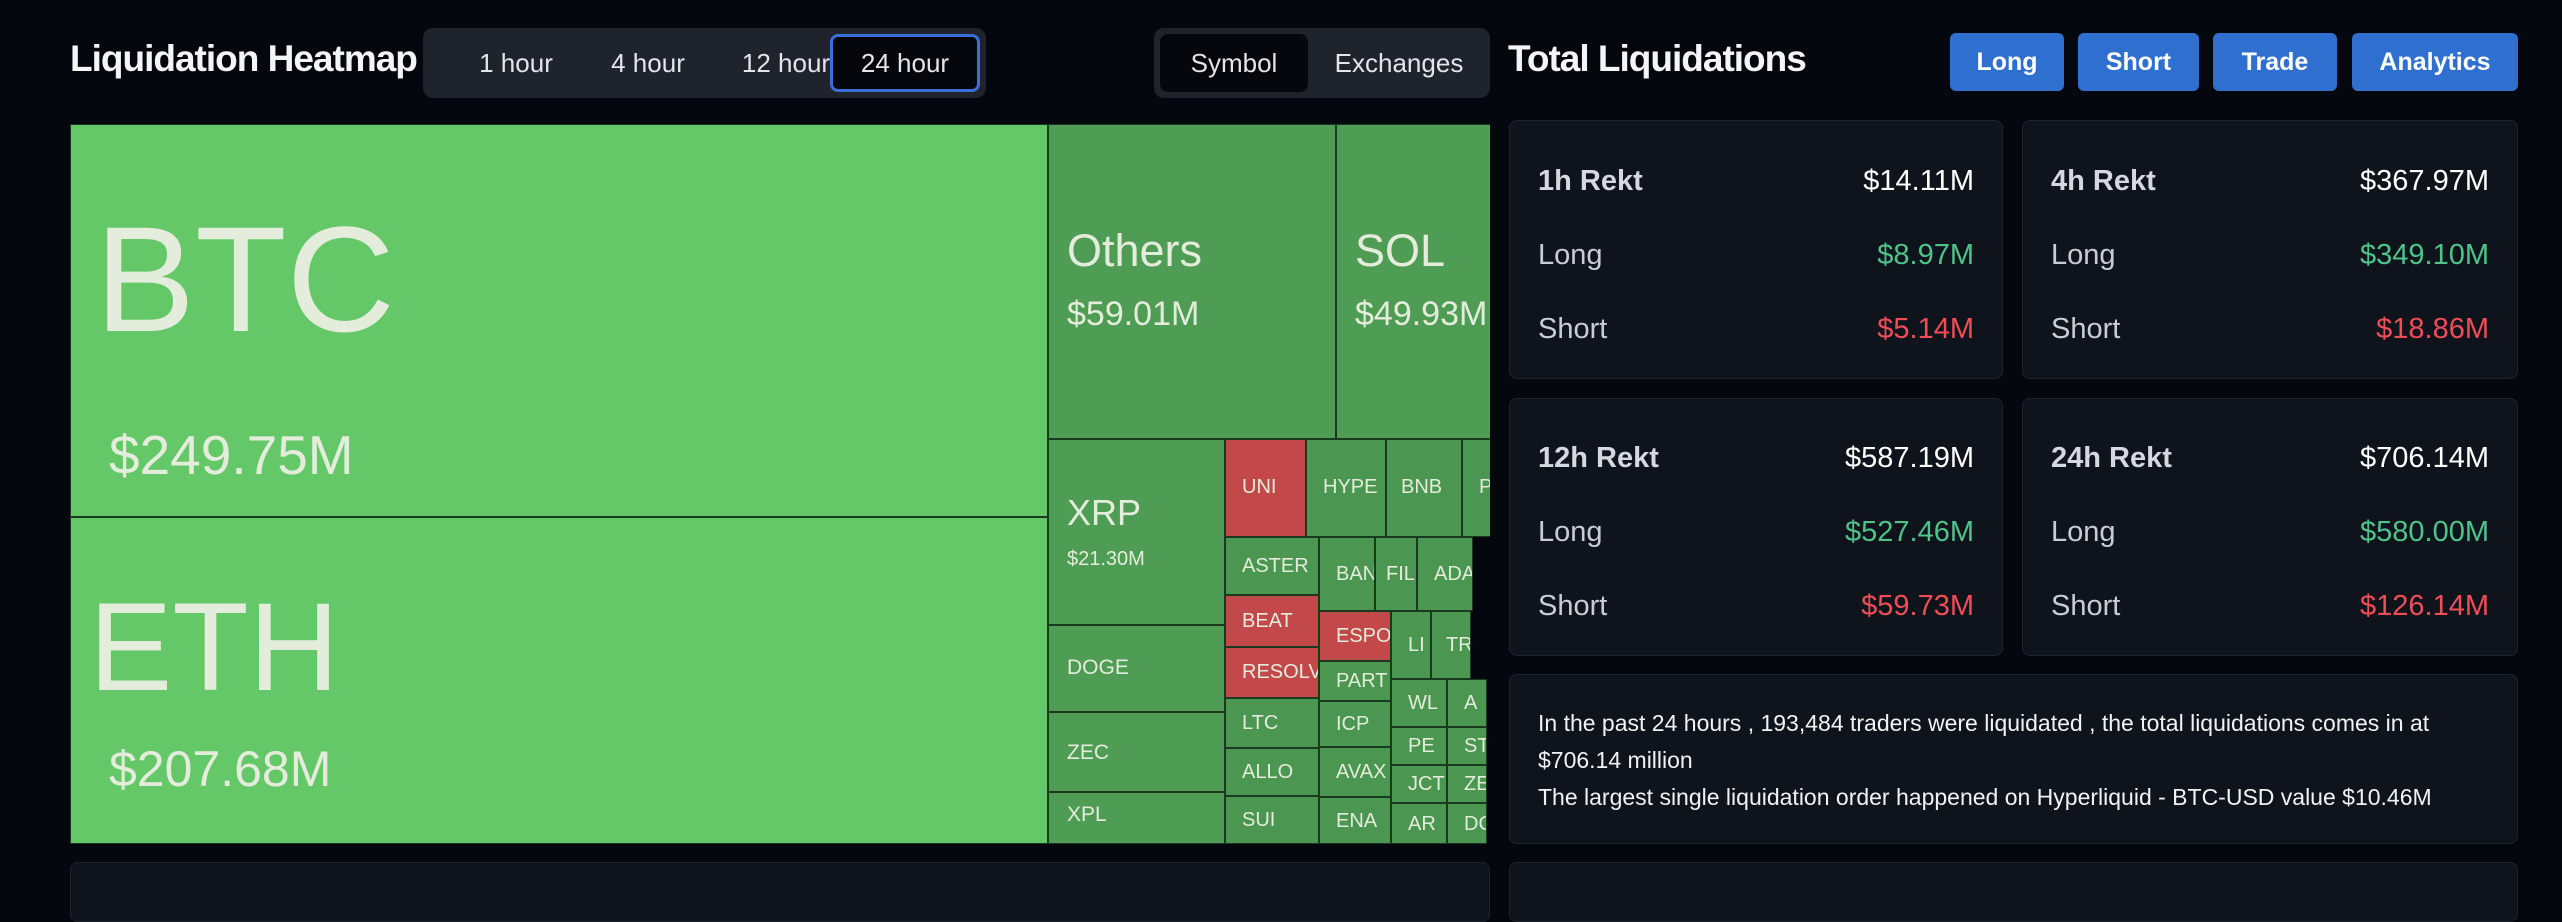 The image size is (2562, 922). I want to click on view-option-exchanges: Exchanges, so click(1399, 63).